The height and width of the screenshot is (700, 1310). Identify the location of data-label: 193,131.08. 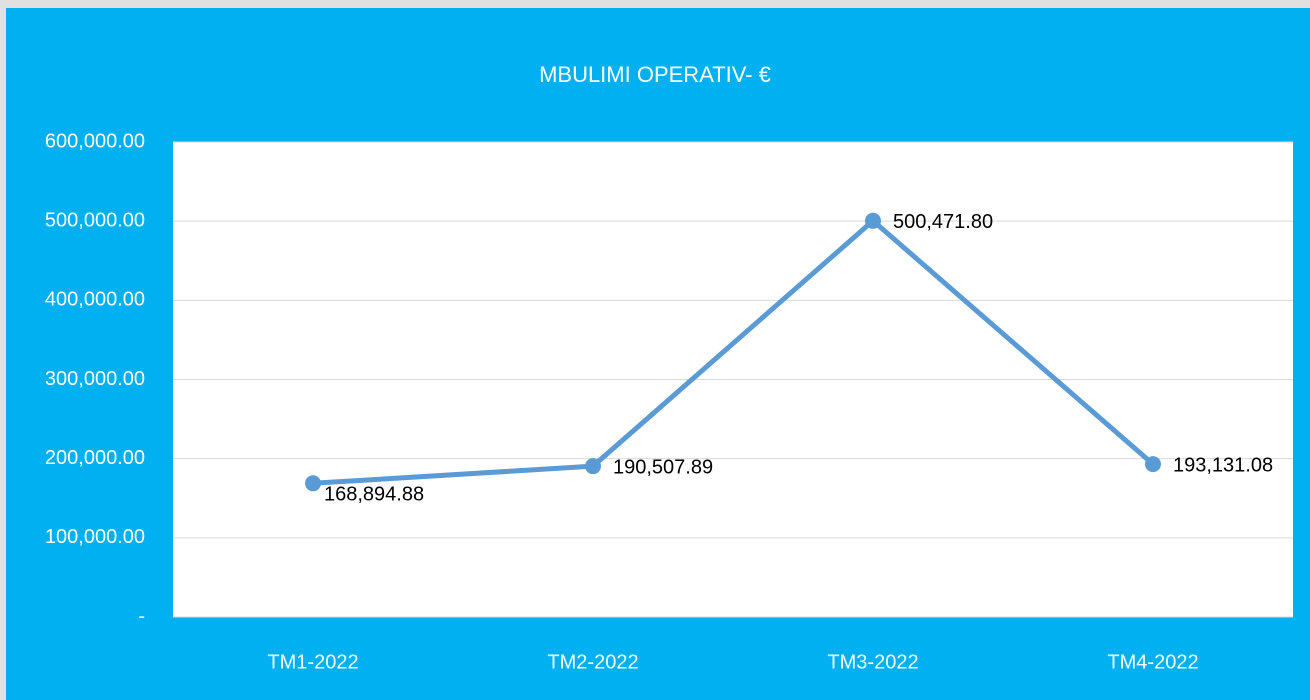
(1223, 465).